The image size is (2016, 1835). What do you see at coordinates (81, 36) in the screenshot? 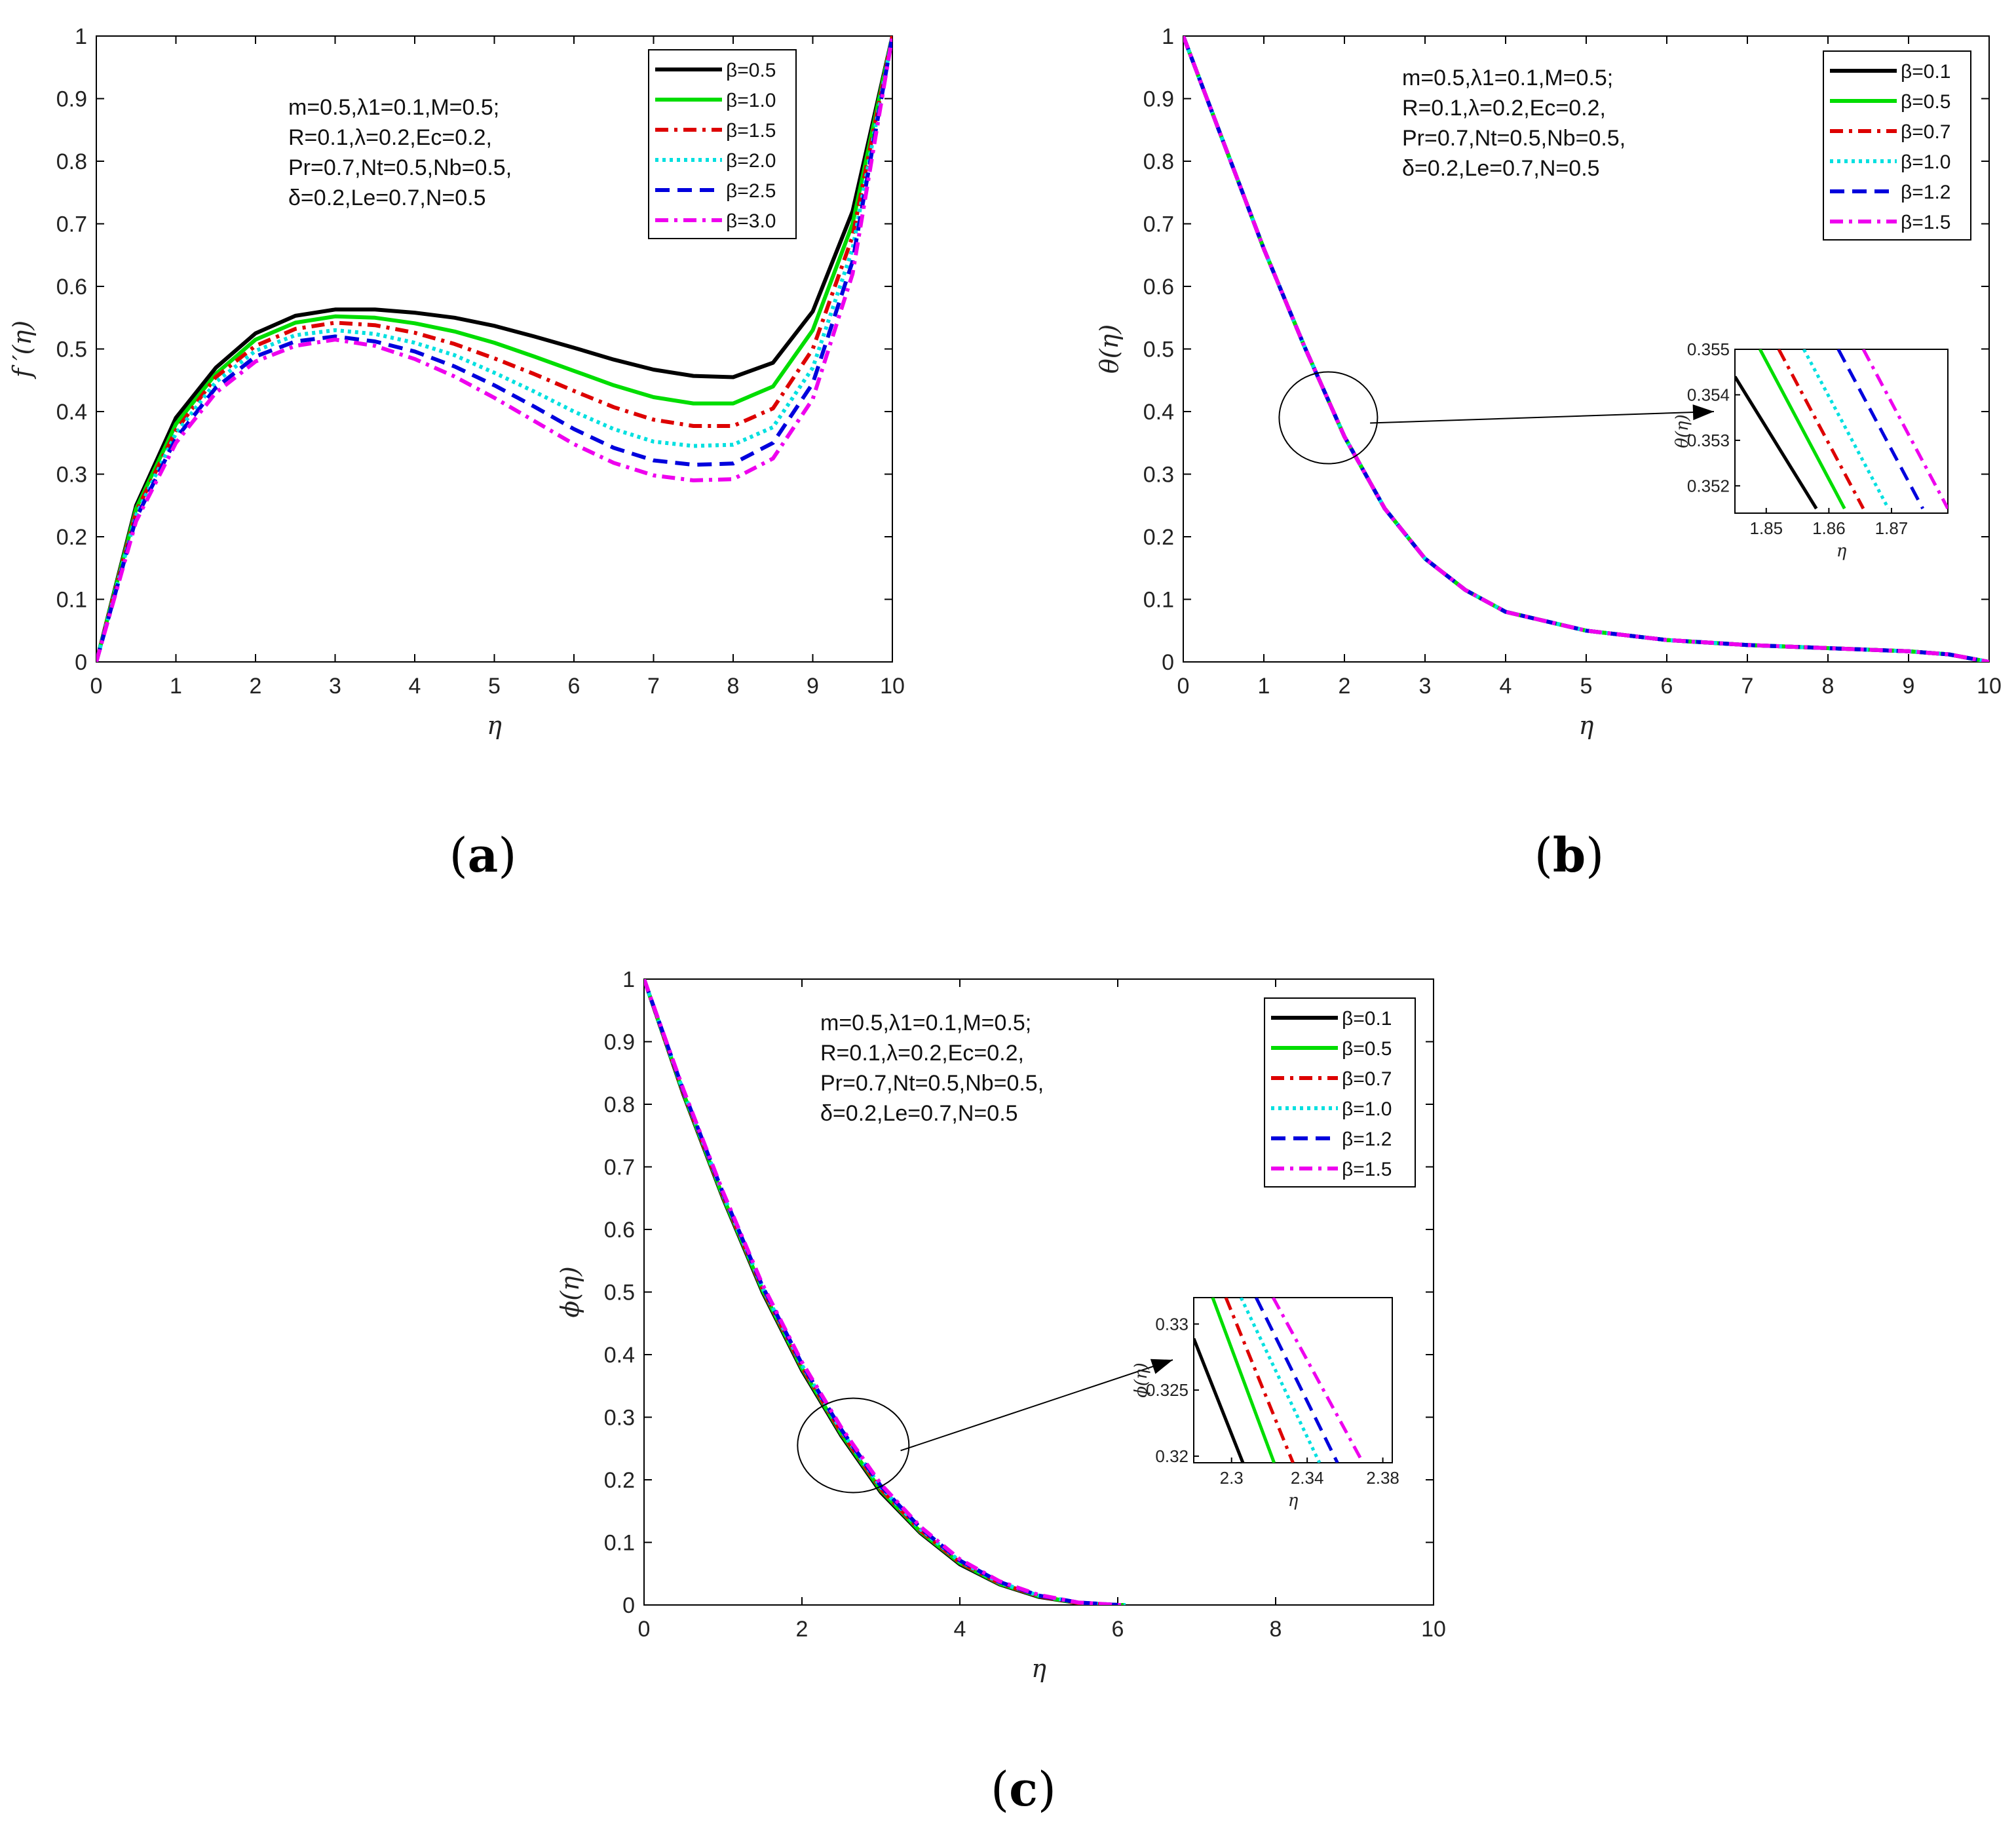
I see `y-tick-label: 1` at bounding box center [81, 36].